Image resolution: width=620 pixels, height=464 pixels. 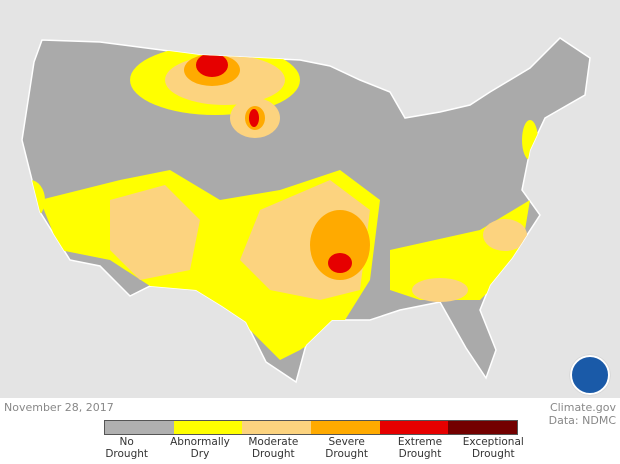 I want to click on legend-label: Exceptional Drought, so click(x=493, y=448).